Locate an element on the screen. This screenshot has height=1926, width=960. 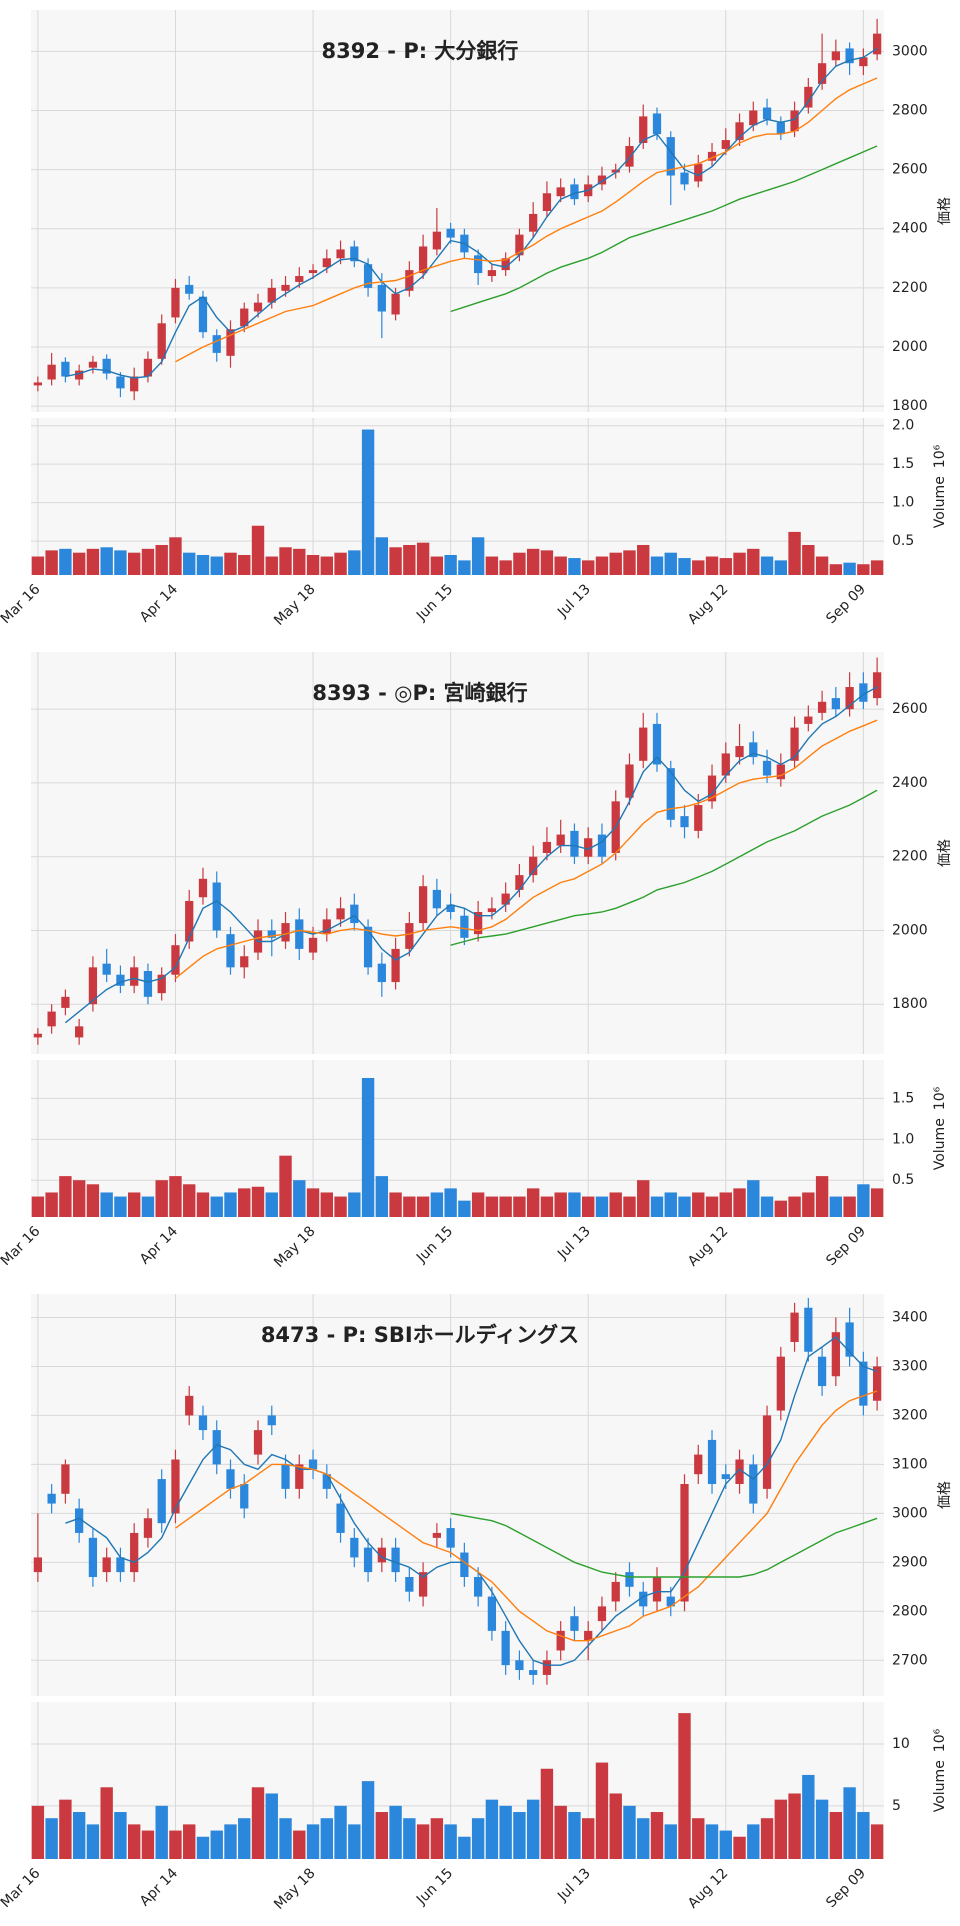
x-tick-label: Jul 13 is located at coordinates (574, 1885).